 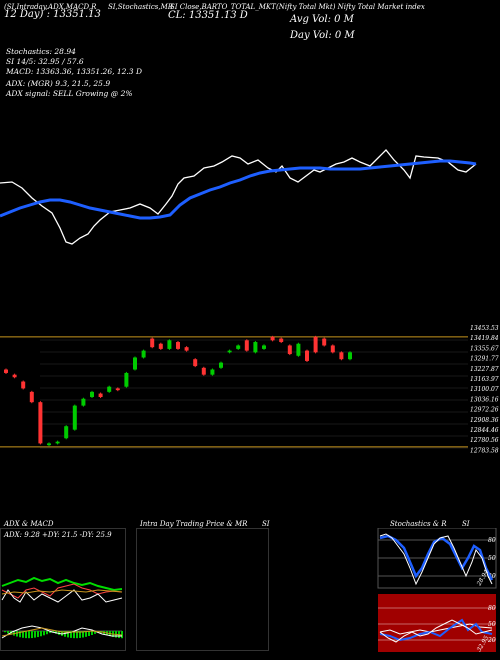 I want to click on date-axis-label: 08 Nov, so click(x=217, y=459).